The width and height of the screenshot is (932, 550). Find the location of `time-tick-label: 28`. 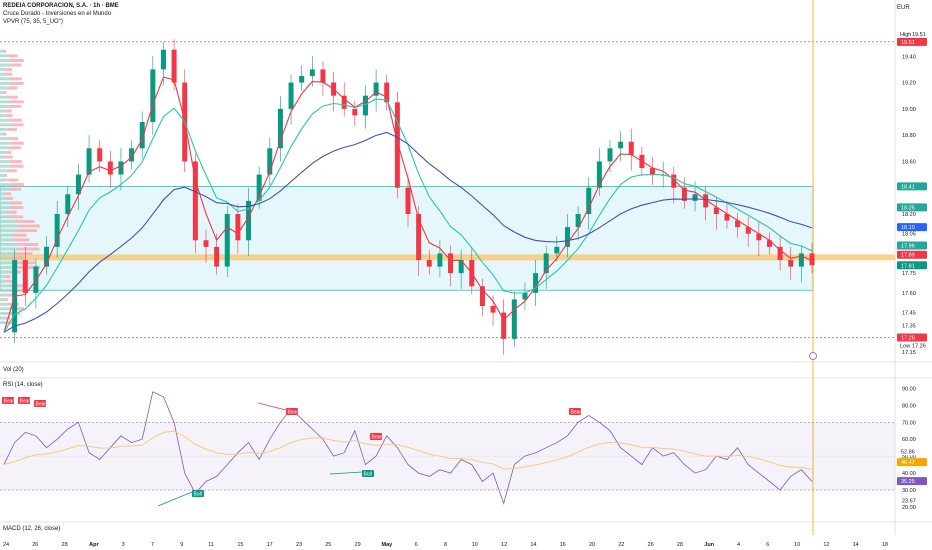

time-tick-label: 28 is located at coordinates (680, 545).